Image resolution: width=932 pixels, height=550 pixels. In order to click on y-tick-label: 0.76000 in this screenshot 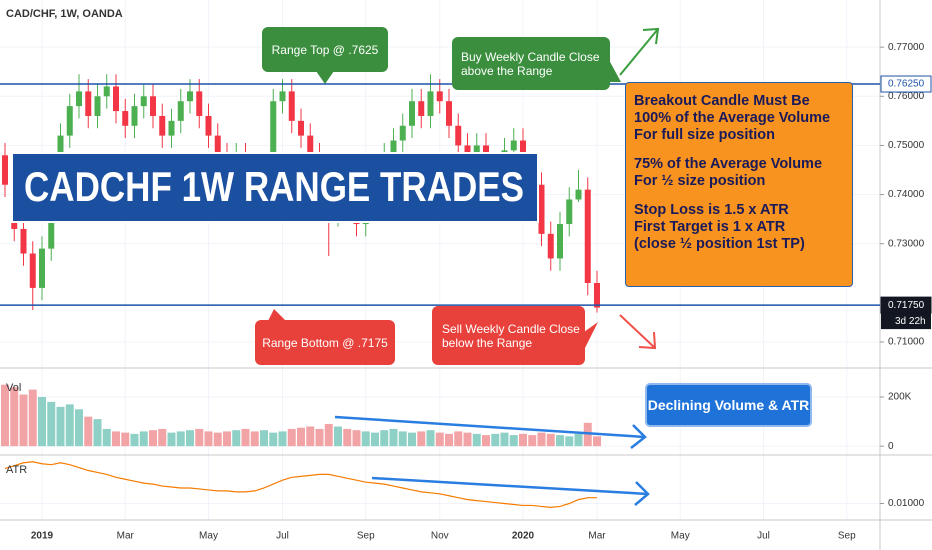, I will do `click(906, 96)`.